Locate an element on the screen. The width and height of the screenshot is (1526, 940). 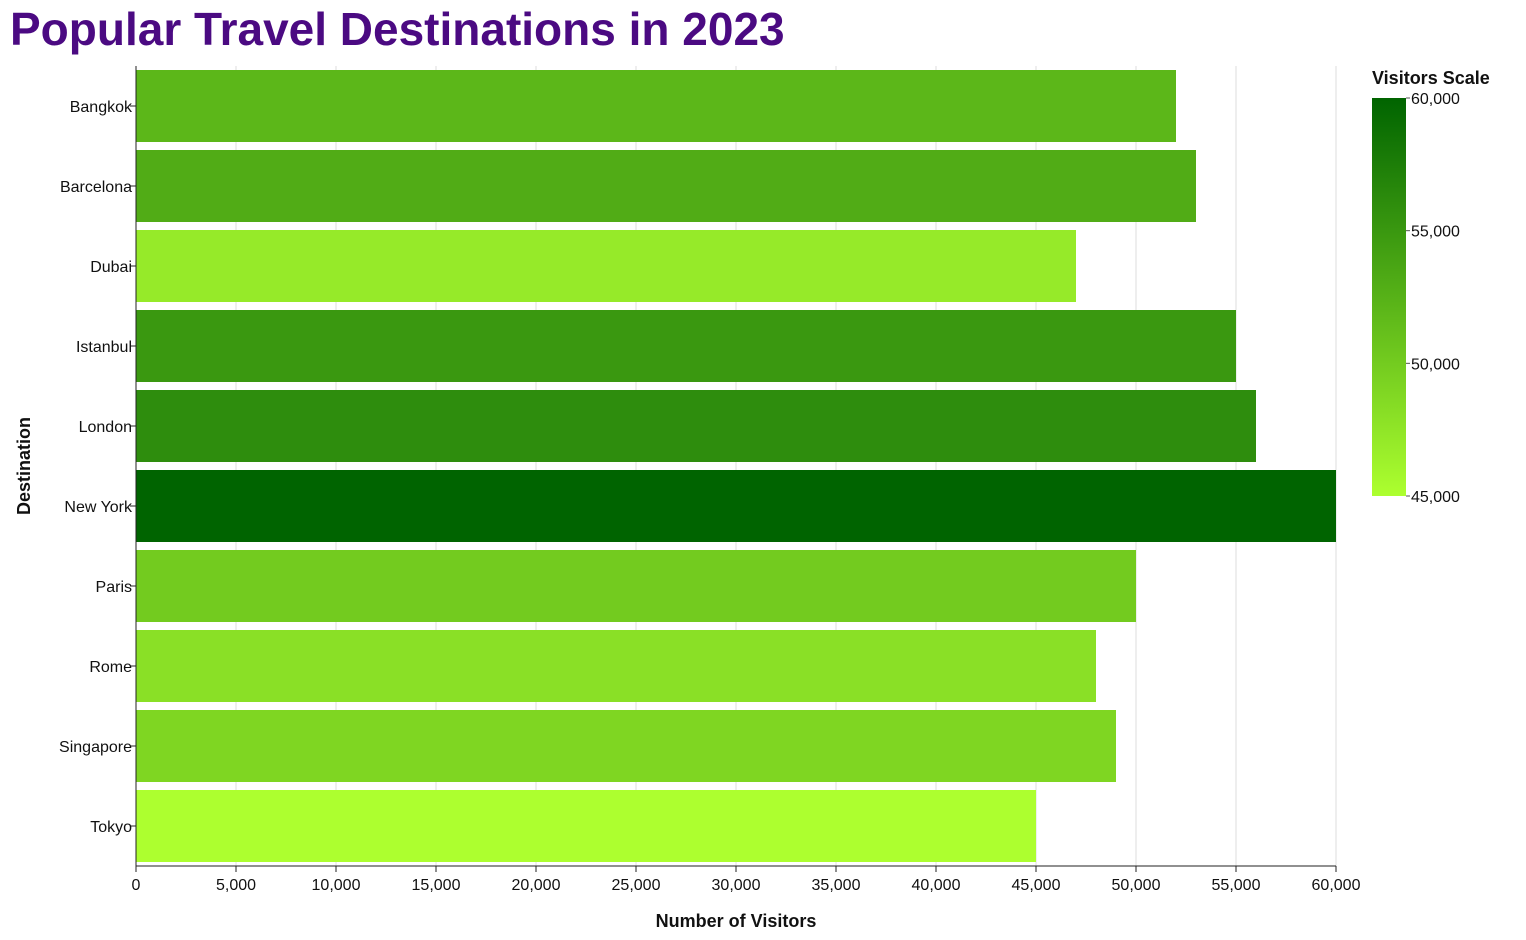
y-tick-label: Barcelona is located at coordinates (96, 187).